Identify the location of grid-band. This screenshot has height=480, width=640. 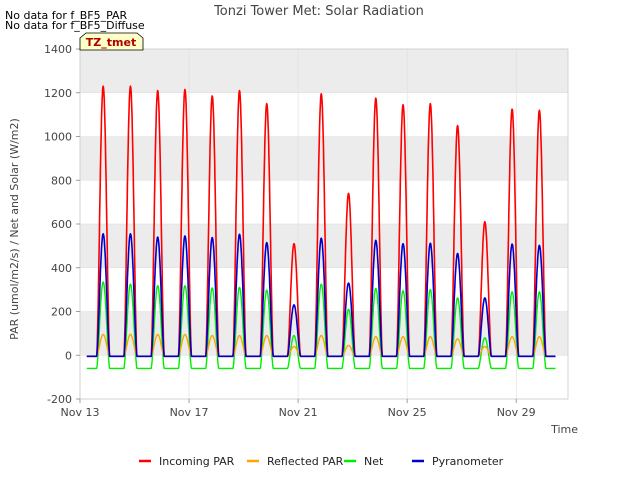
(324, 71).